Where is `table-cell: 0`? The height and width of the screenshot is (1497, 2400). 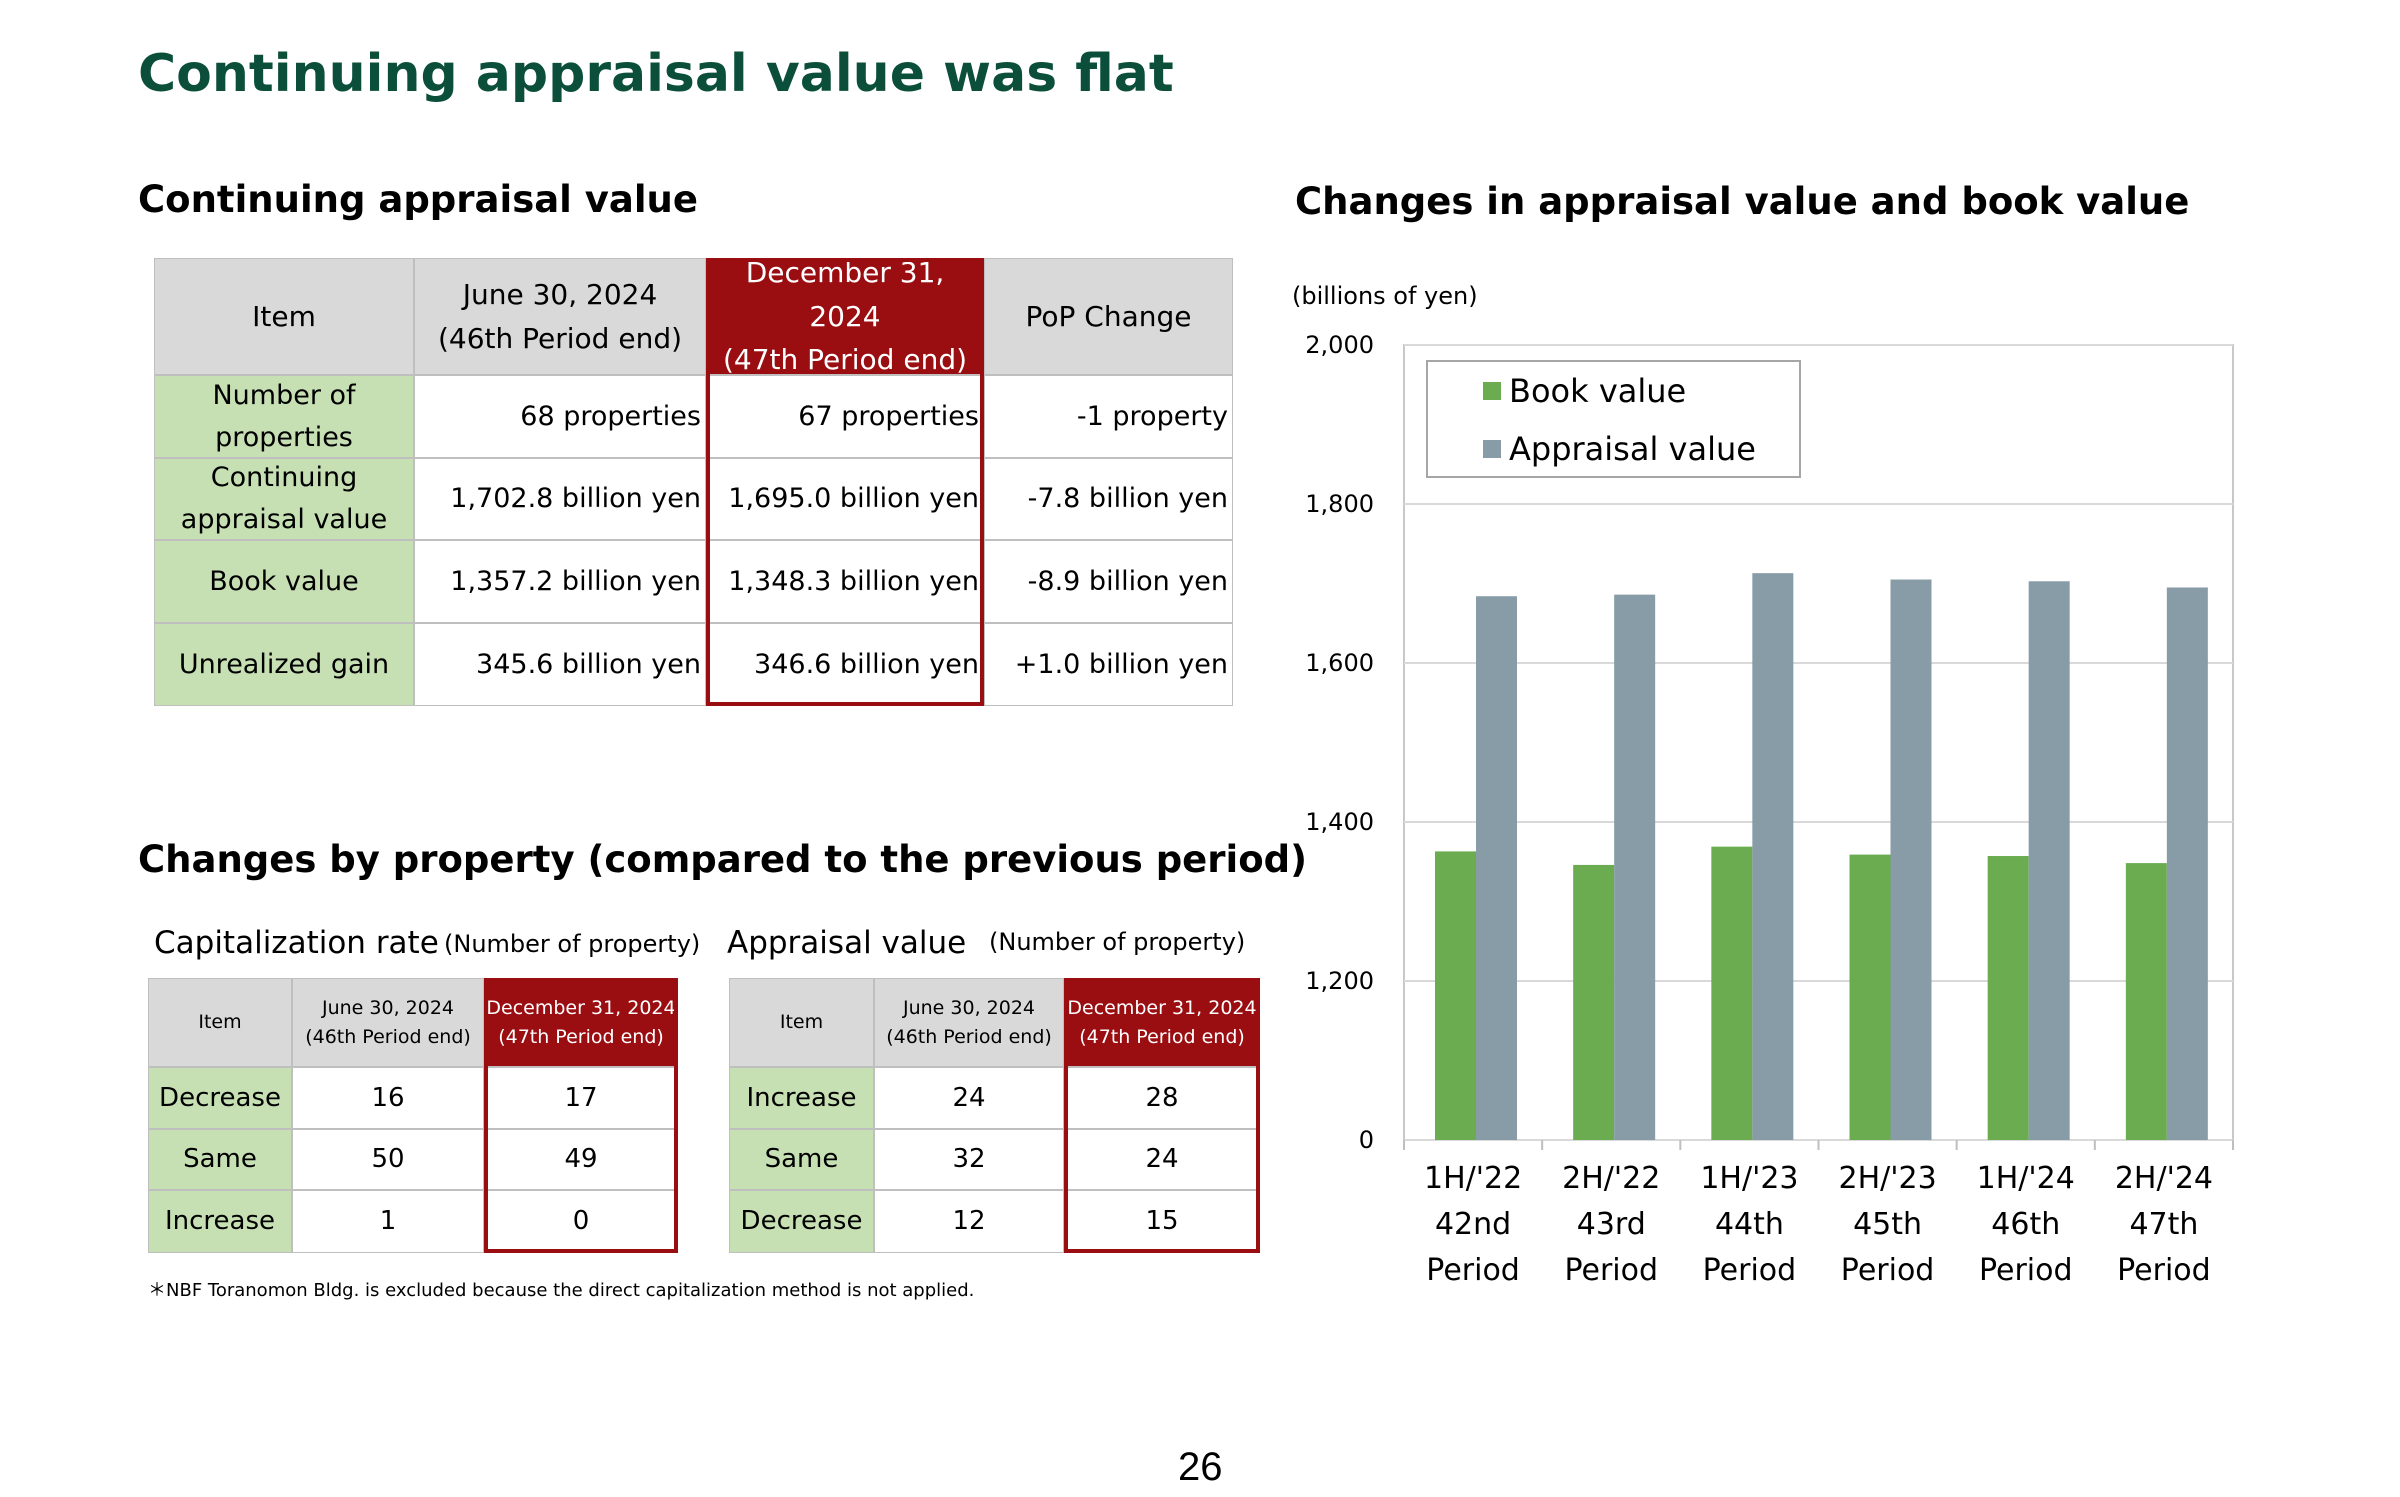
table-cell: 0 is located at coordinates (581, 1221).